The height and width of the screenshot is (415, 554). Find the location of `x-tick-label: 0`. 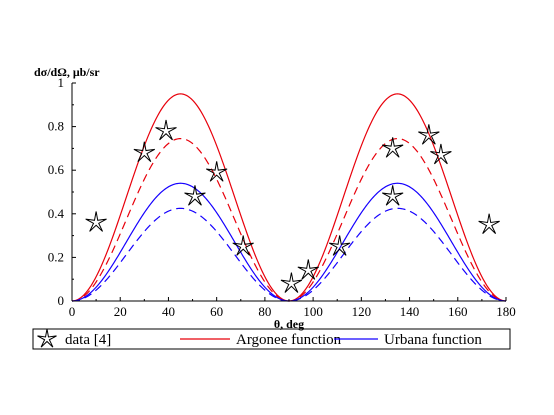

x-tick-label: 0 is located at coordinates (72, 311).